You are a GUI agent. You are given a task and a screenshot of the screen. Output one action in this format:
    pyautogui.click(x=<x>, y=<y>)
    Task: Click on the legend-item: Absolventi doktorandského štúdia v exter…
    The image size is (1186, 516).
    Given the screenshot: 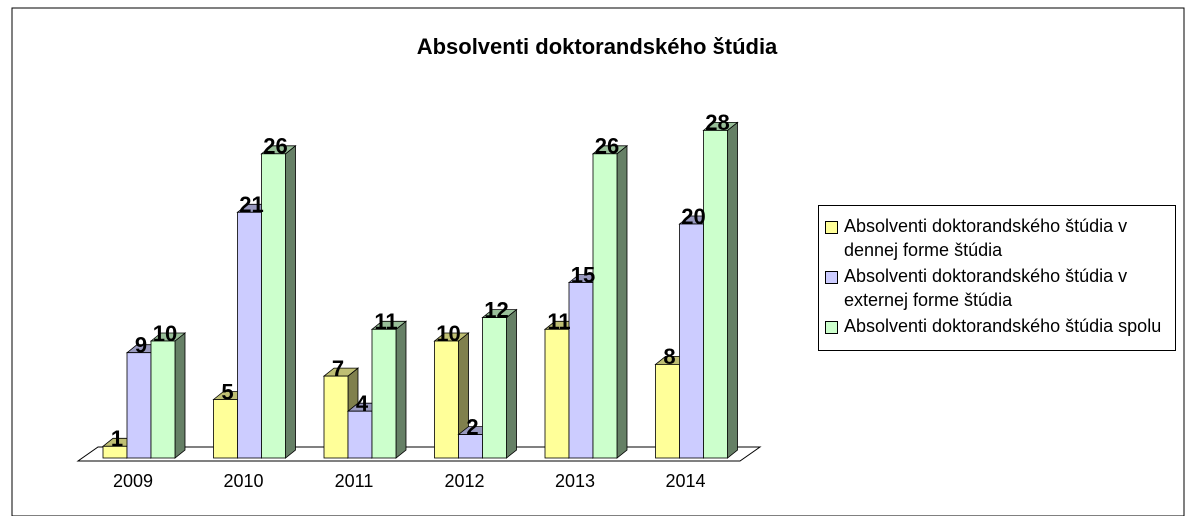 What is the action you would take?
    pyautogui.click(x=1000, y=288)
    